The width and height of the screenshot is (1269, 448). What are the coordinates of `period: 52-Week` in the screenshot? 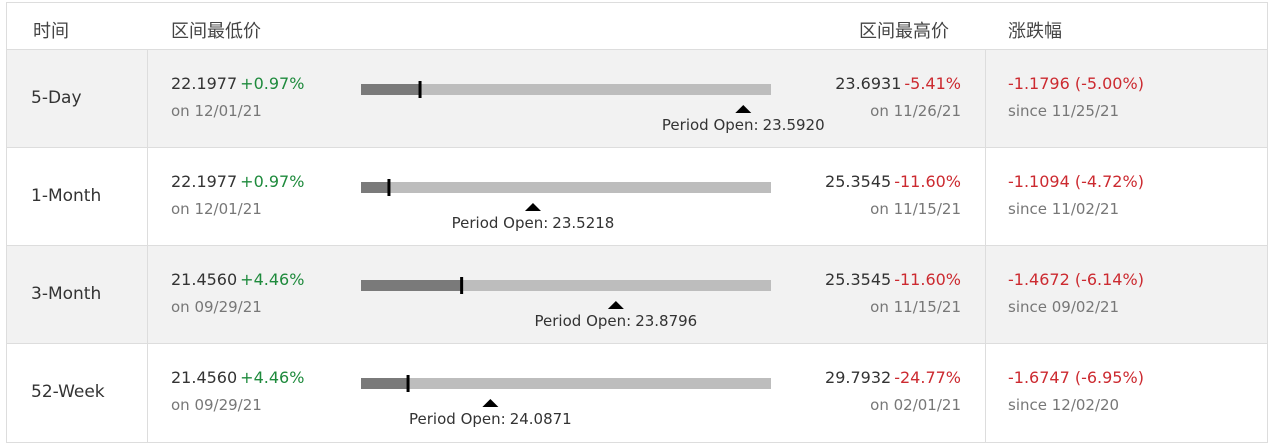 It's located at (68, 392).